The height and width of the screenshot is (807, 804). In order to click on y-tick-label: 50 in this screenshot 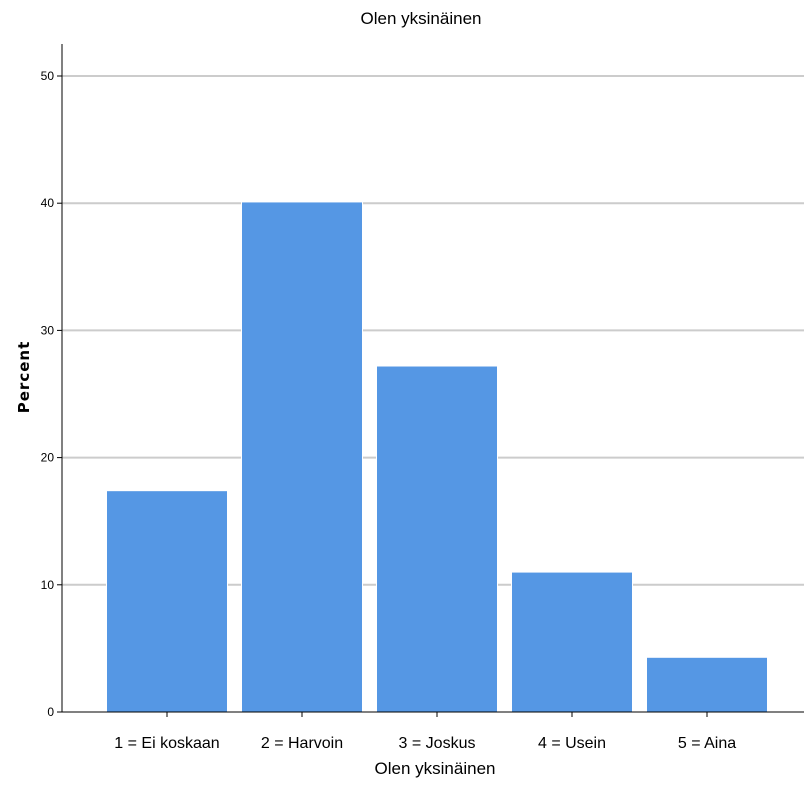, I will do `click(48, 76)`.